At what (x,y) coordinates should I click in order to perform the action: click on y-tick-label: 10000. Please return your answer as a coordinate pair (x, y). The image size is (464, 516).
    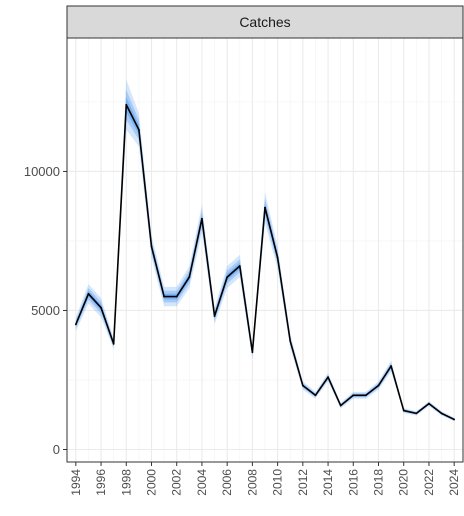
    Looking at the image, I should click on (42, 171).